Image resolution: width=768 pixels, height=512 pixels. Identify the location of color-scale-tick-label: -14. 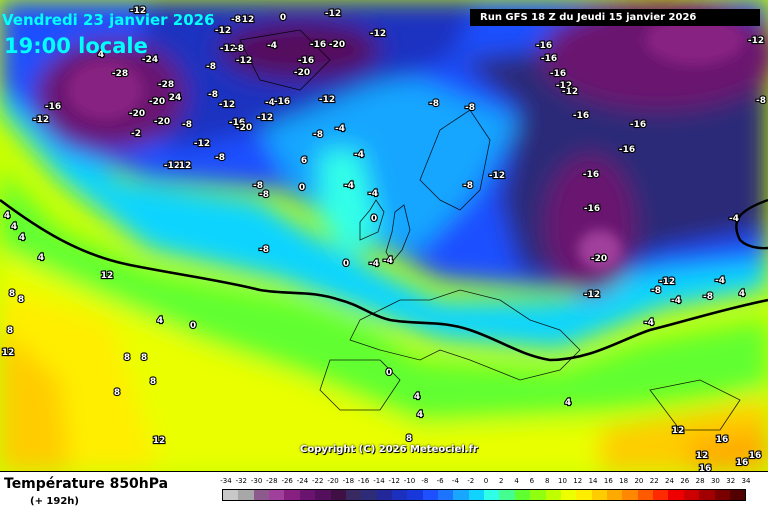
(379, 481).